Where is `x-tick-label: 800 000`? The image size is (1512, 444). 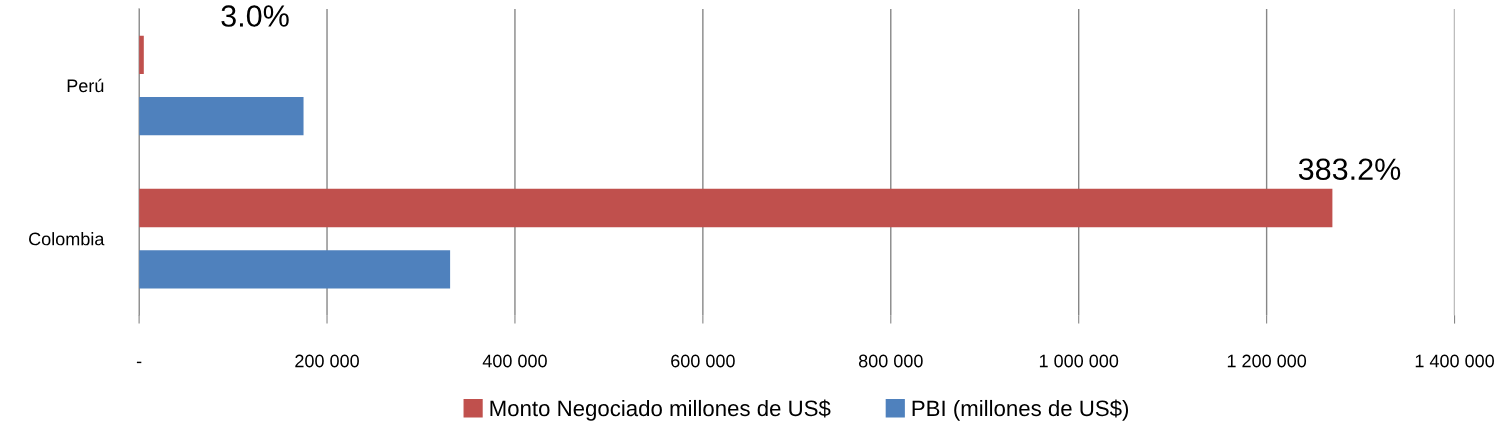
x-tick-label: 800 000 is located at coordinates (890, 361).